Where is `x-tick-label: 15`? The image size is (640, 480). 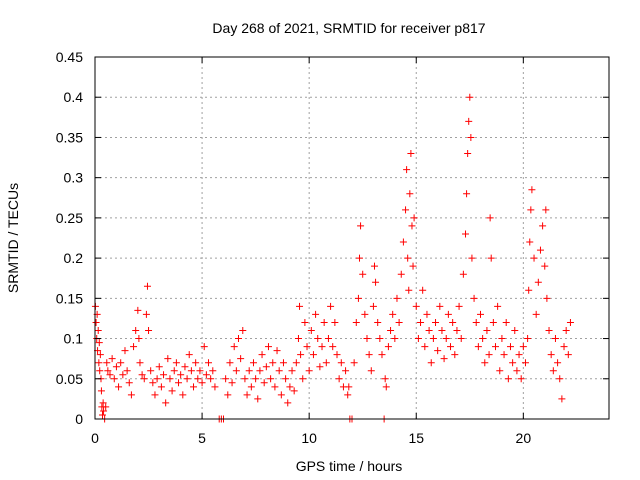 x-tick-label: 15 is located at coordinates (416, 438).